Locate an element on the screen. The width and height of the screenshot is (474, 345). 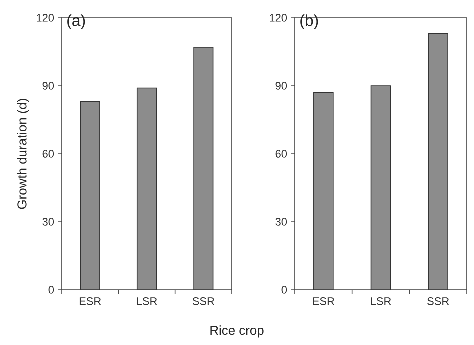
x-axis-title: Rice crop is located at coordinates (237, 332).